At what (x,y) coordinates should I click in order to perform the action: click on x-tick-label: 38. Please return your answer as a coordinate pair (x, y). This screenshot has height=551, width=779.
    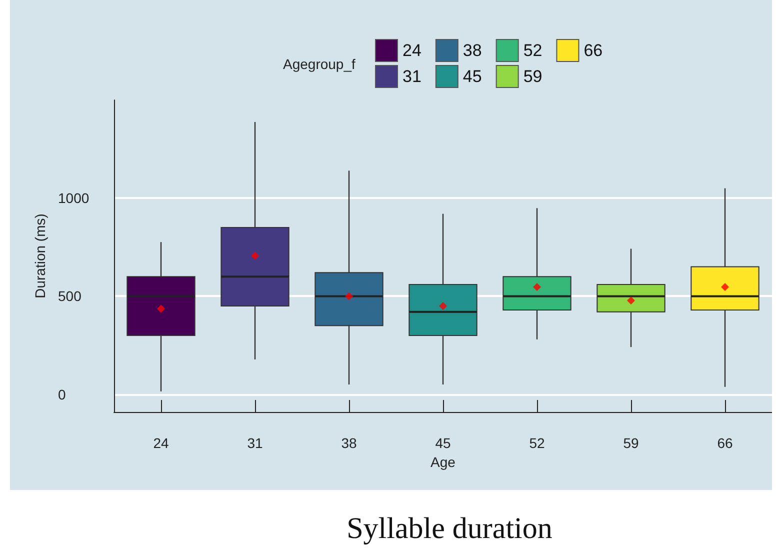
    Looking at the image, I should click on (349, 443).